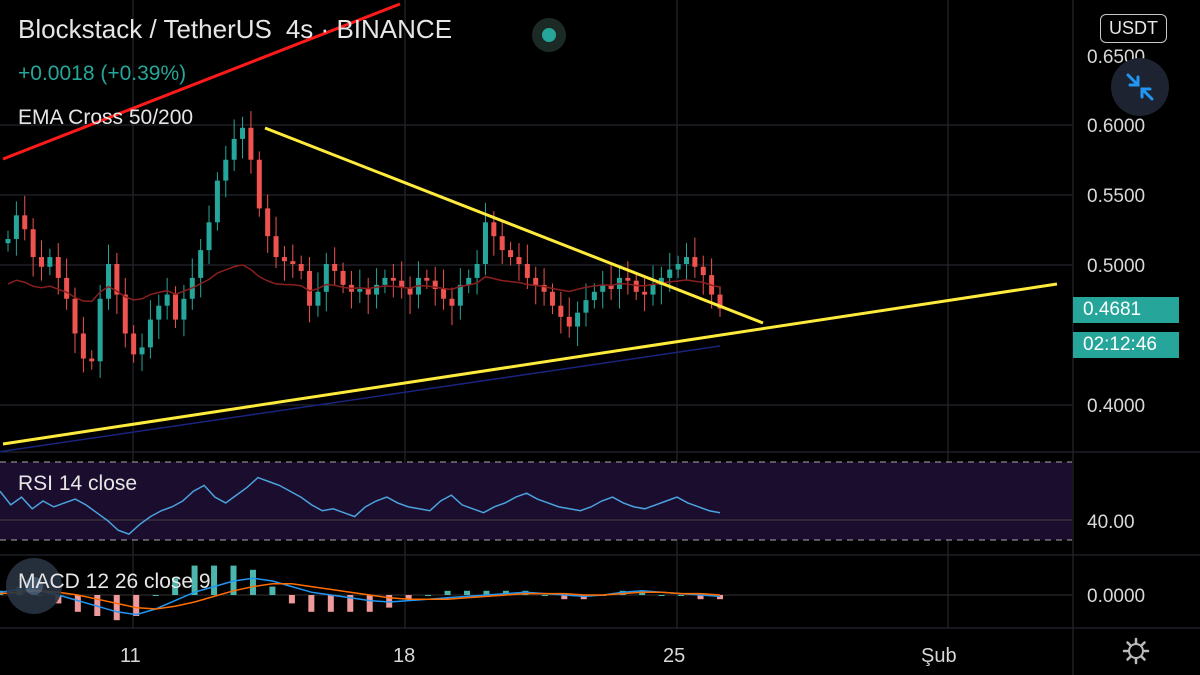  Describe the element at coordinates (1136, 653) in the screenshot. I see `gear-icon` at that location.